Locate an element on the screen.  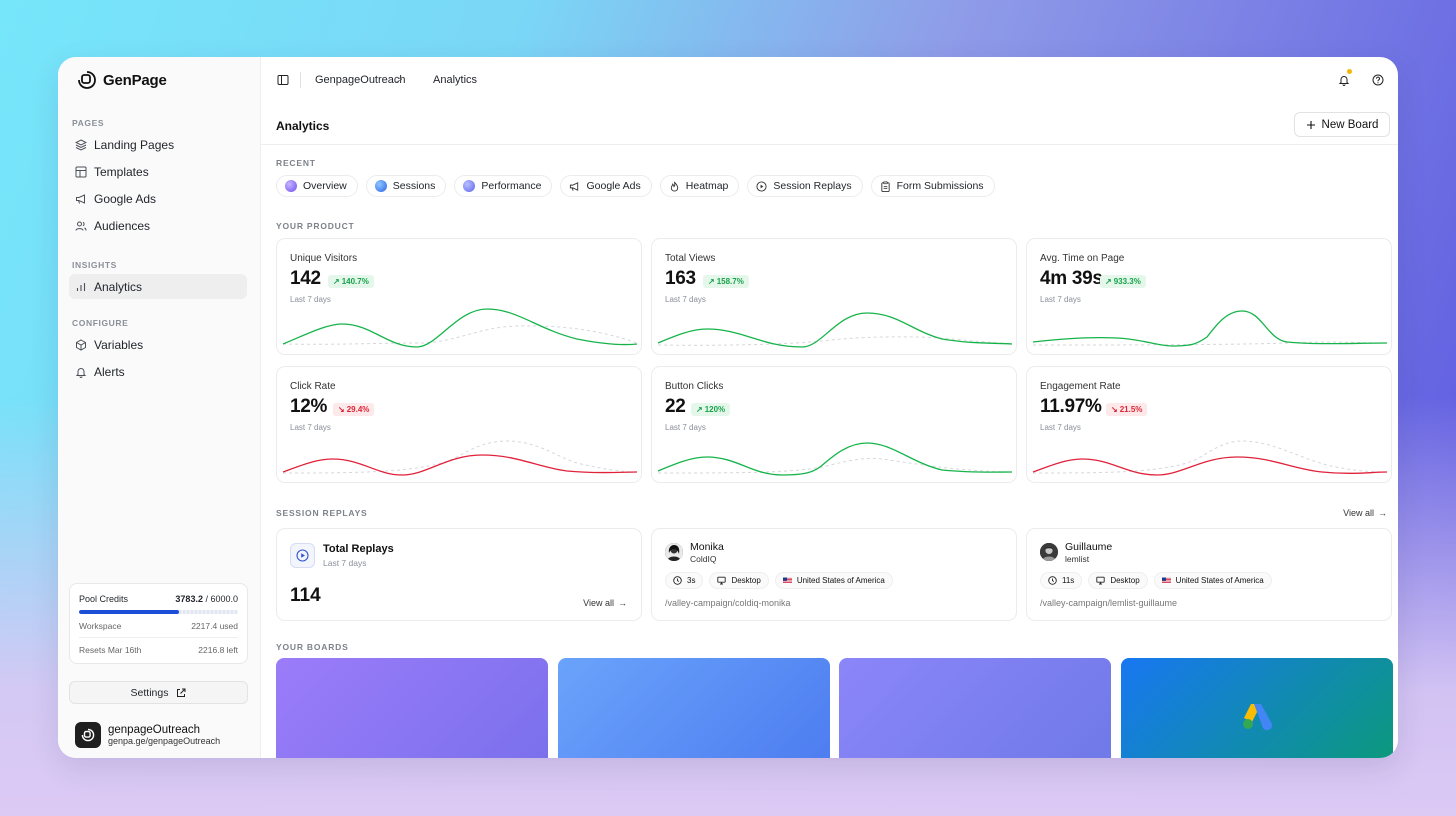
google-ads-icon is located at coordinates (1258, 717).